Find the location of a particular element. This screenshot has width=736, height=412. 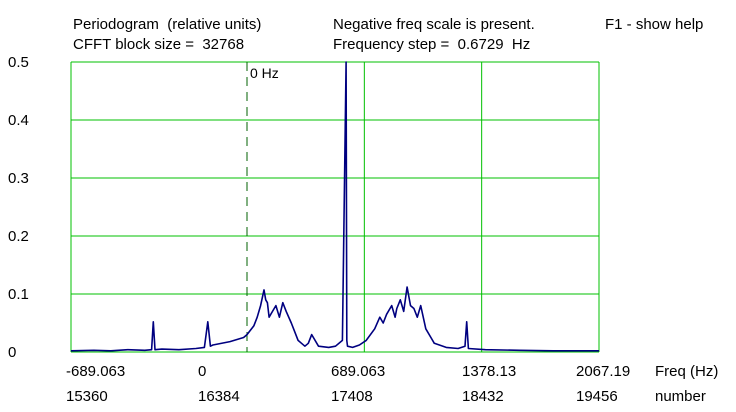

x-number-tick-label: 18432 is located at coordinates (483, 396).